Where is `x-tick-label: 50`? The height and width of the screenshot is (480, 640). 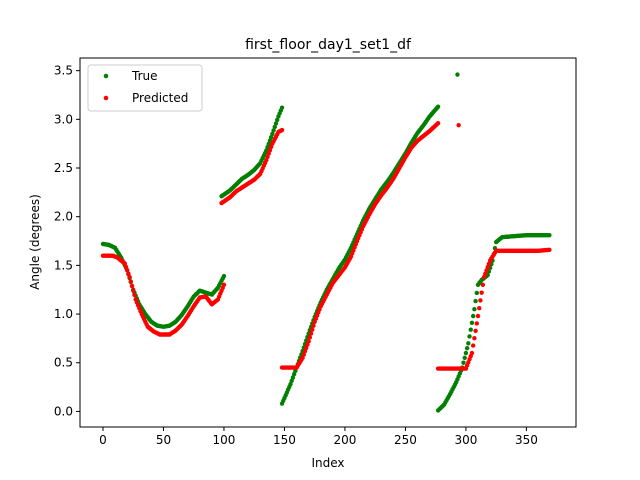
x-tick-label: 50 is located at coordinates (163, 440).